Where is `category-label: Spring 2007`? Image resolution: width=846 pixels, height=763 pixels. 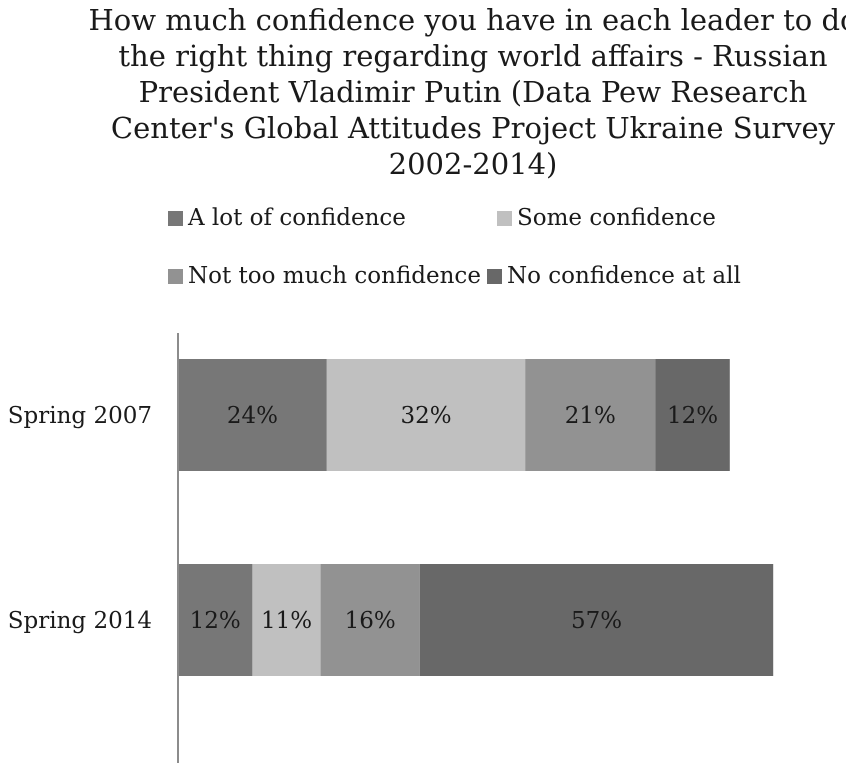
category-label: Spring 2007 is located at coordinates (80, 416).